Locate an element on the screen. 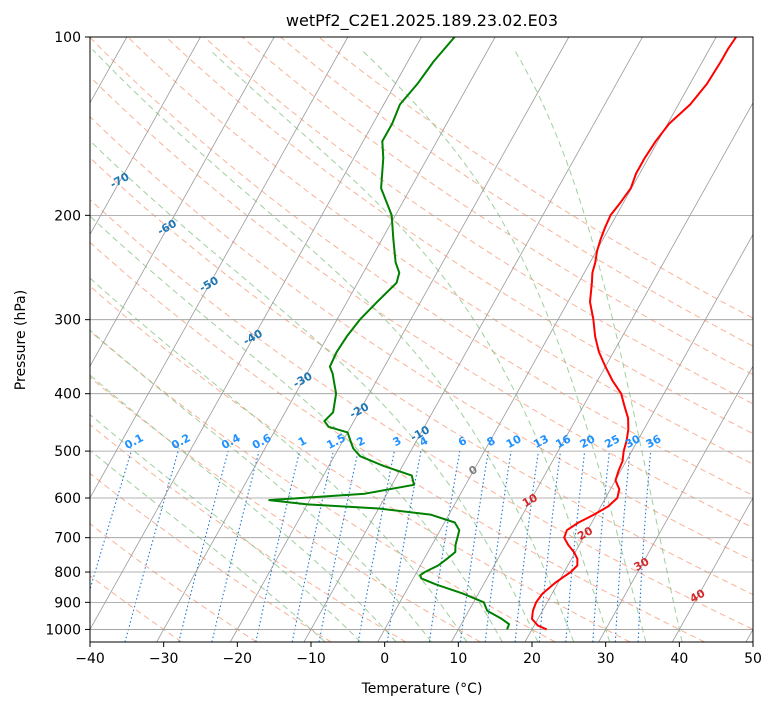  isotherm-label: -40 is located at coordinates (253, 337).